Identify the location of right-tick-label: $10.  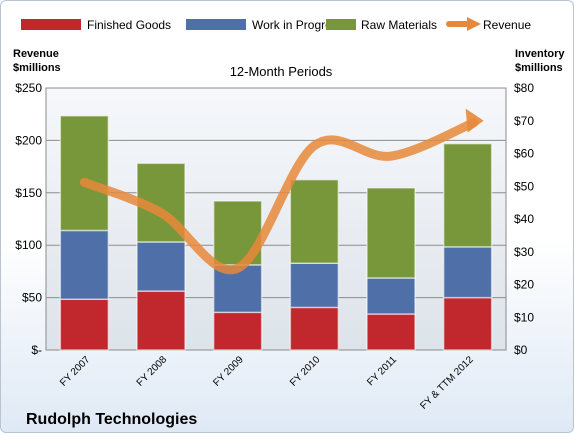
(524, 317).